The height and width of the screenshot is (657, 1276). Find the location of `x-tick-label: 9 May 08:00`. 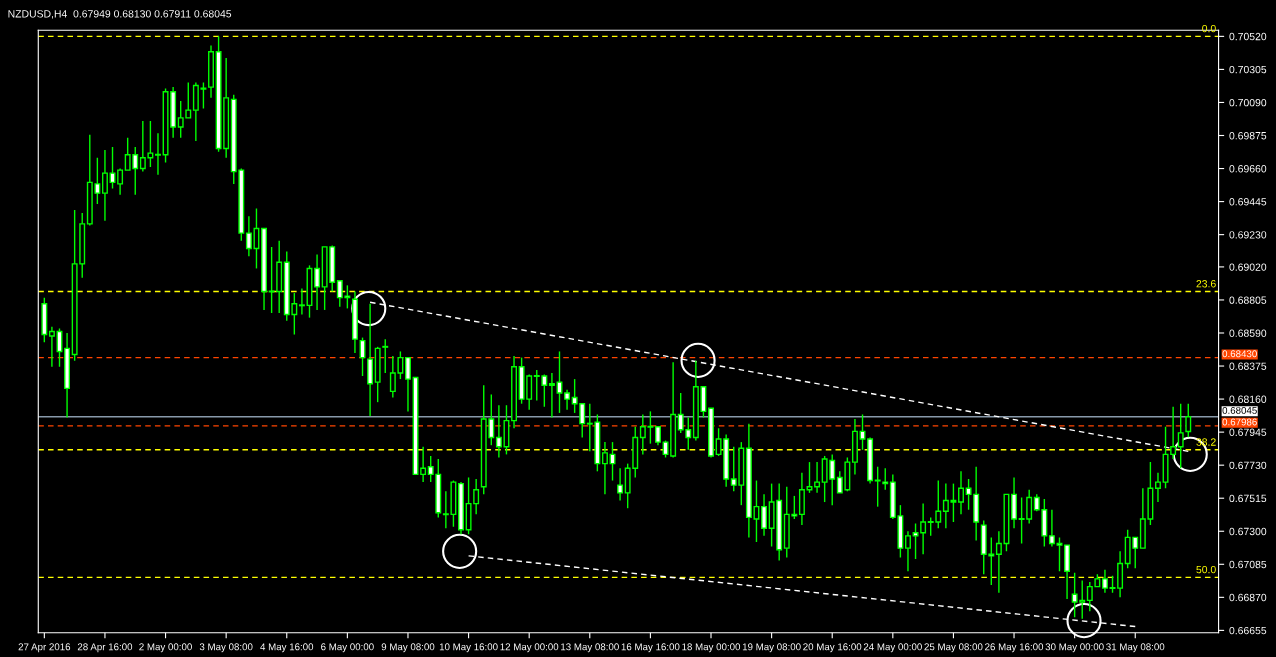

x-tick-label: 9 May 08:00 is located at coordinates (408, 648).